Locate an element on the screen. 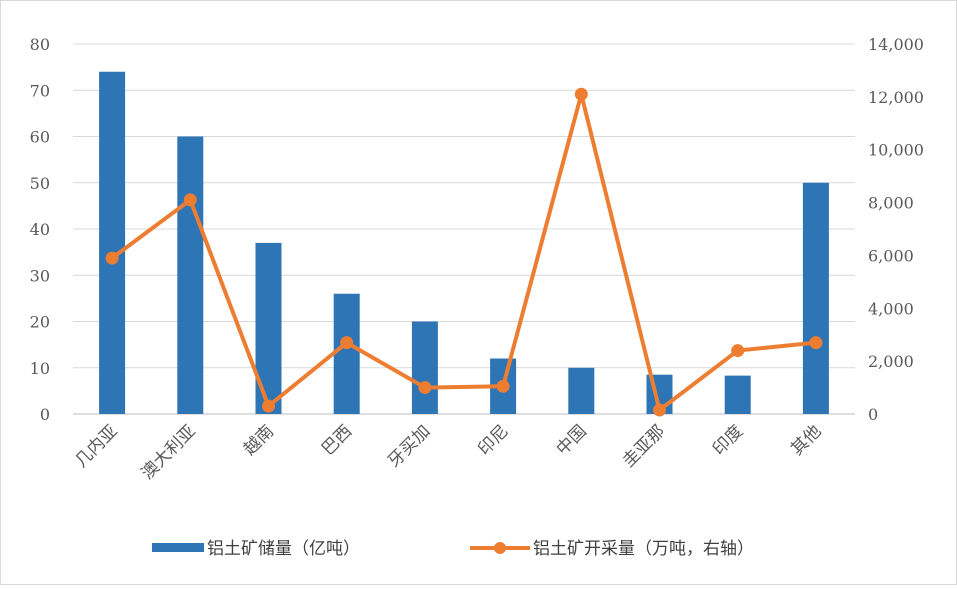  right-axis: 0 2,000 4,000 6,000 8,000 10,000 12,000 14,000 is located at coordinates (896, 229).